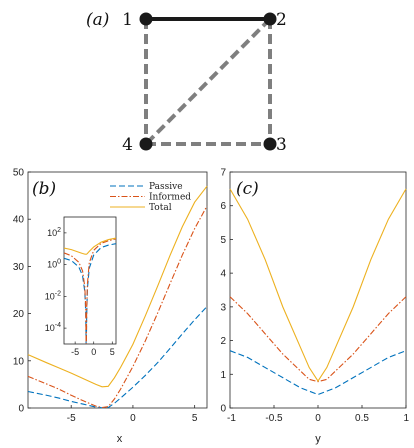 This screenshot has height=448, width=414. I want to click on graph-edges, so click(208, 81).